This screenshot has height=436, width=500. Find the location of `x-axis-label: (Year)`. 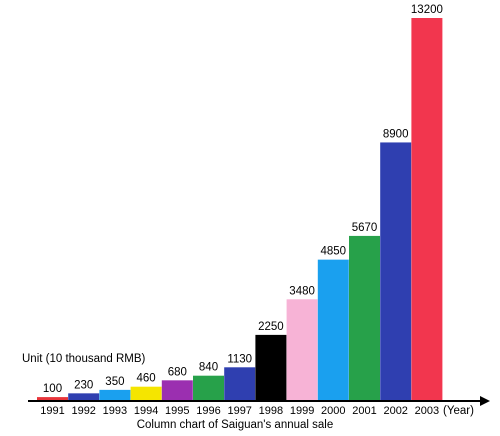

x-axis-label: (Year) is located at coordinates (458, 411).